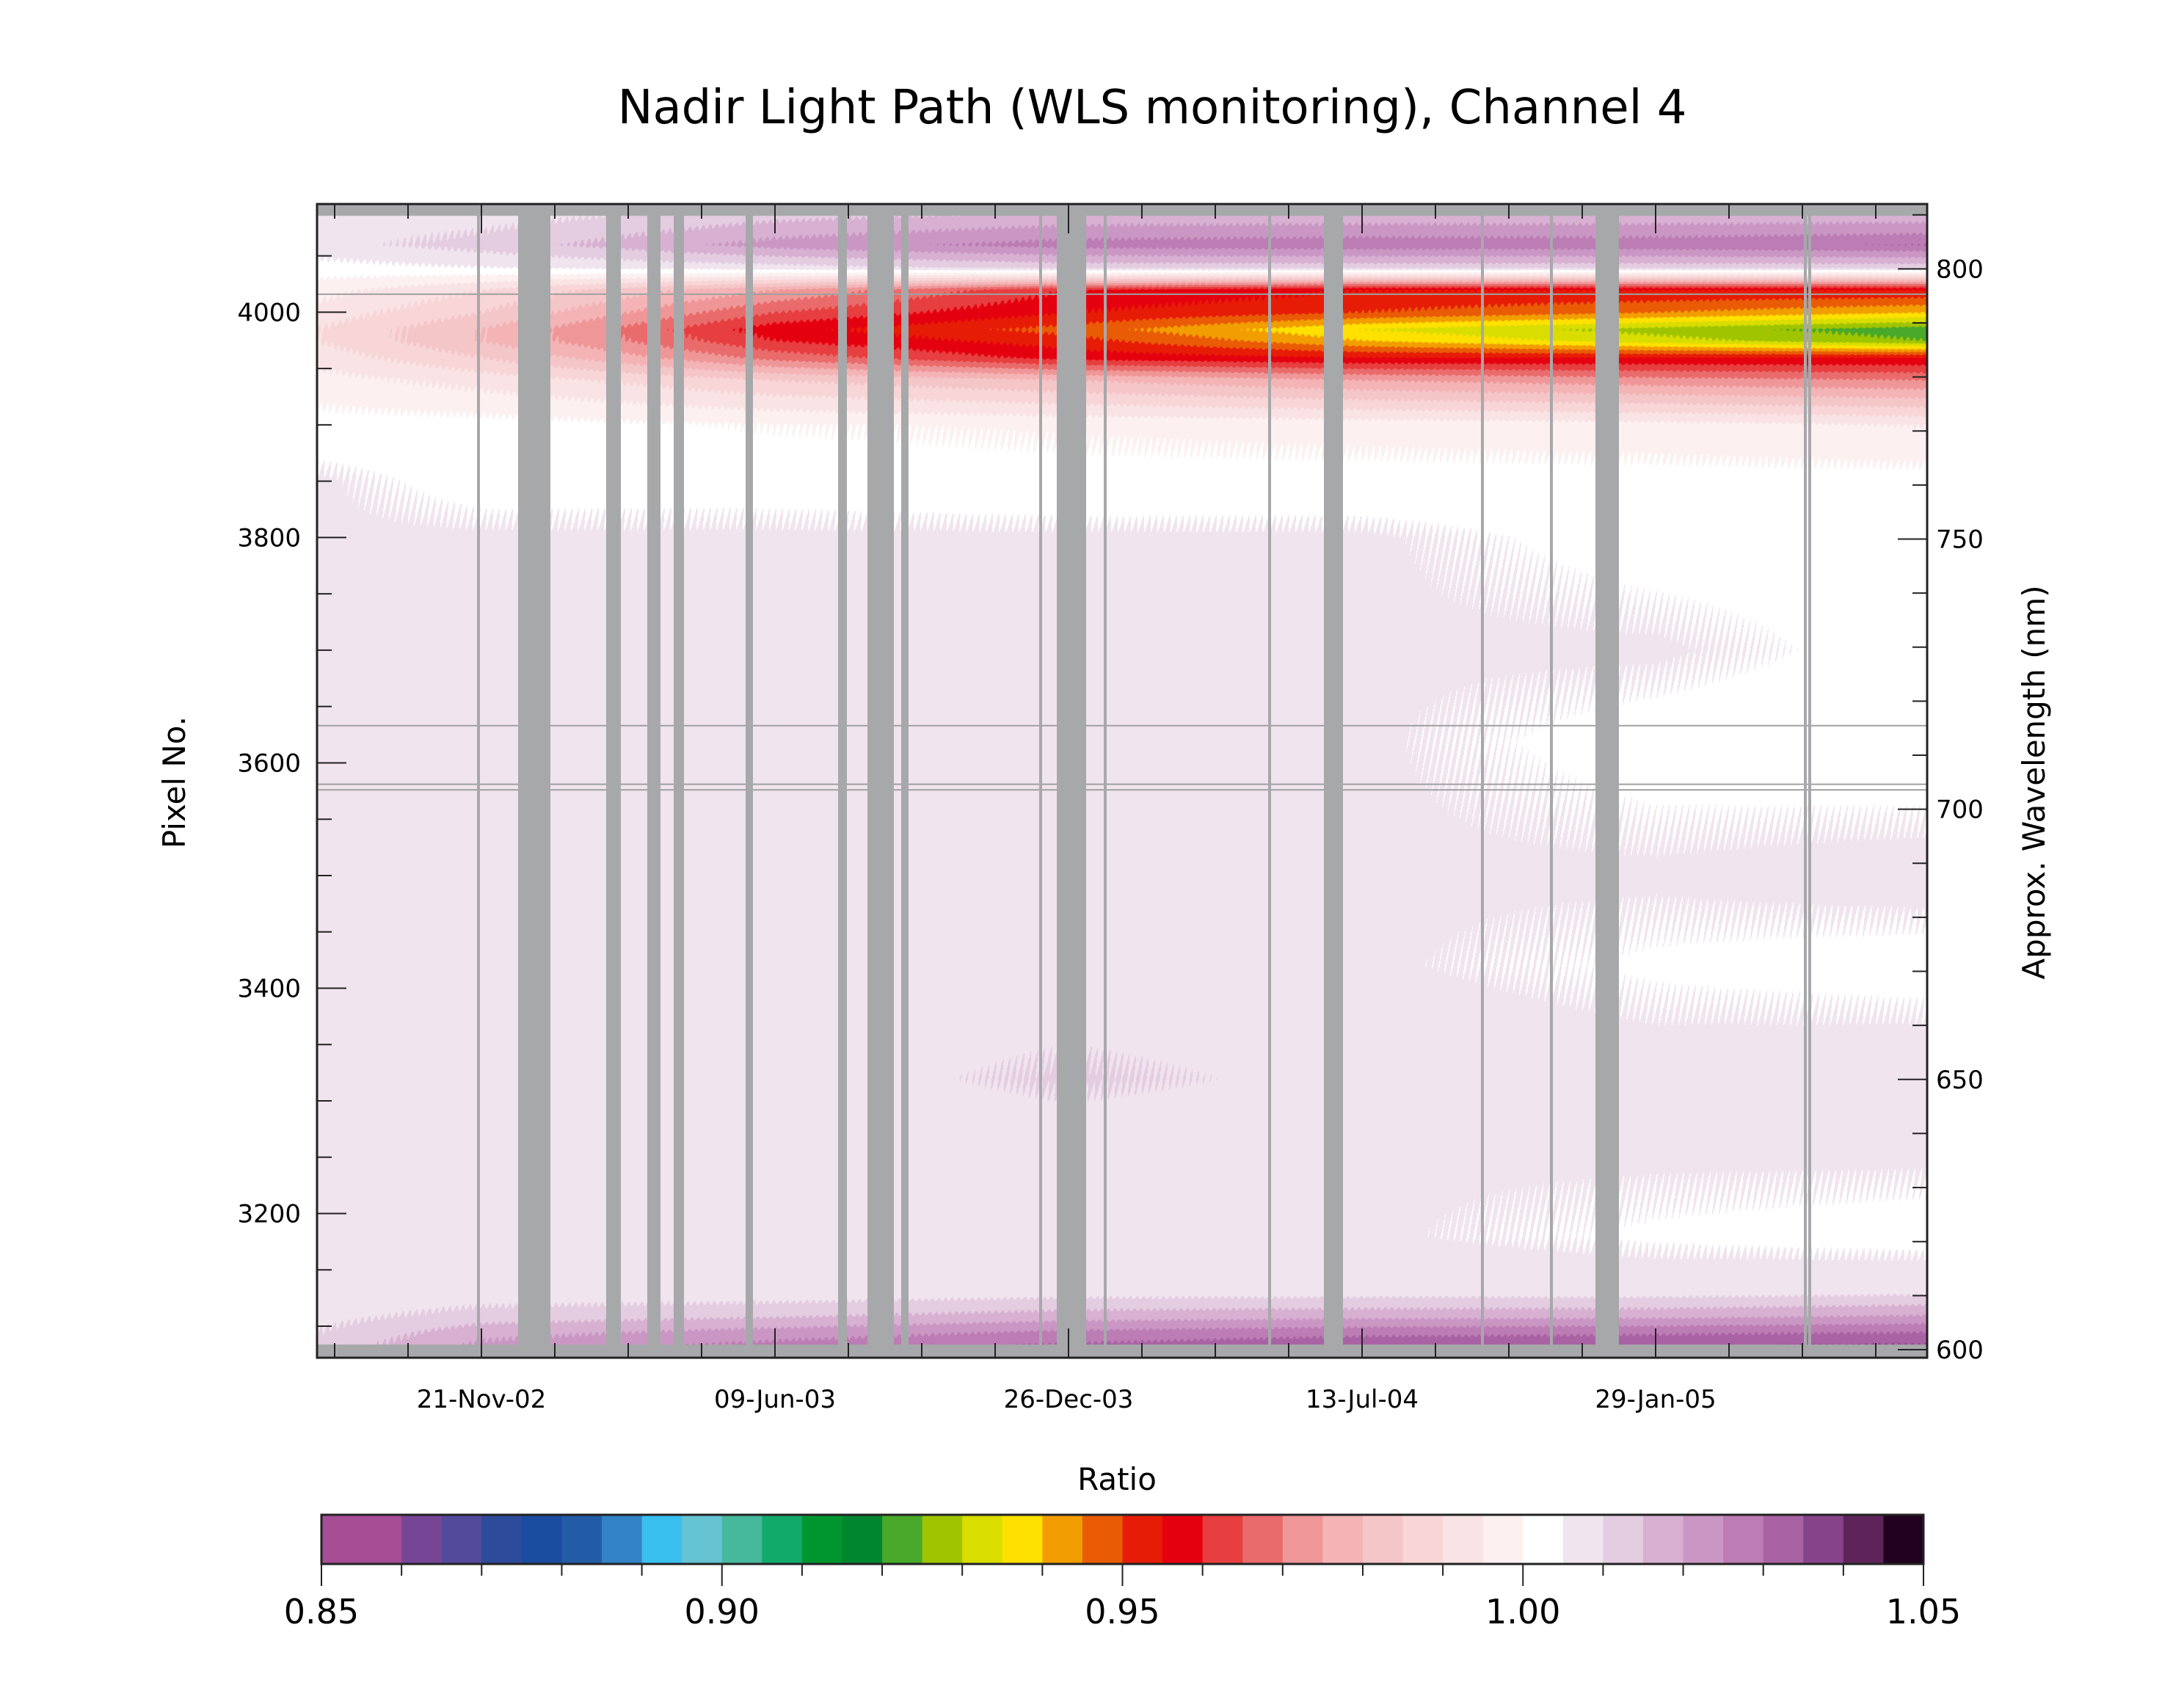 This screenshot has height=1688, width=2184. Describe the element at coordinates (2034, 782) in the screenshot. I see `y2-axis-label: Approx. Wavelength (nm)` at that location.